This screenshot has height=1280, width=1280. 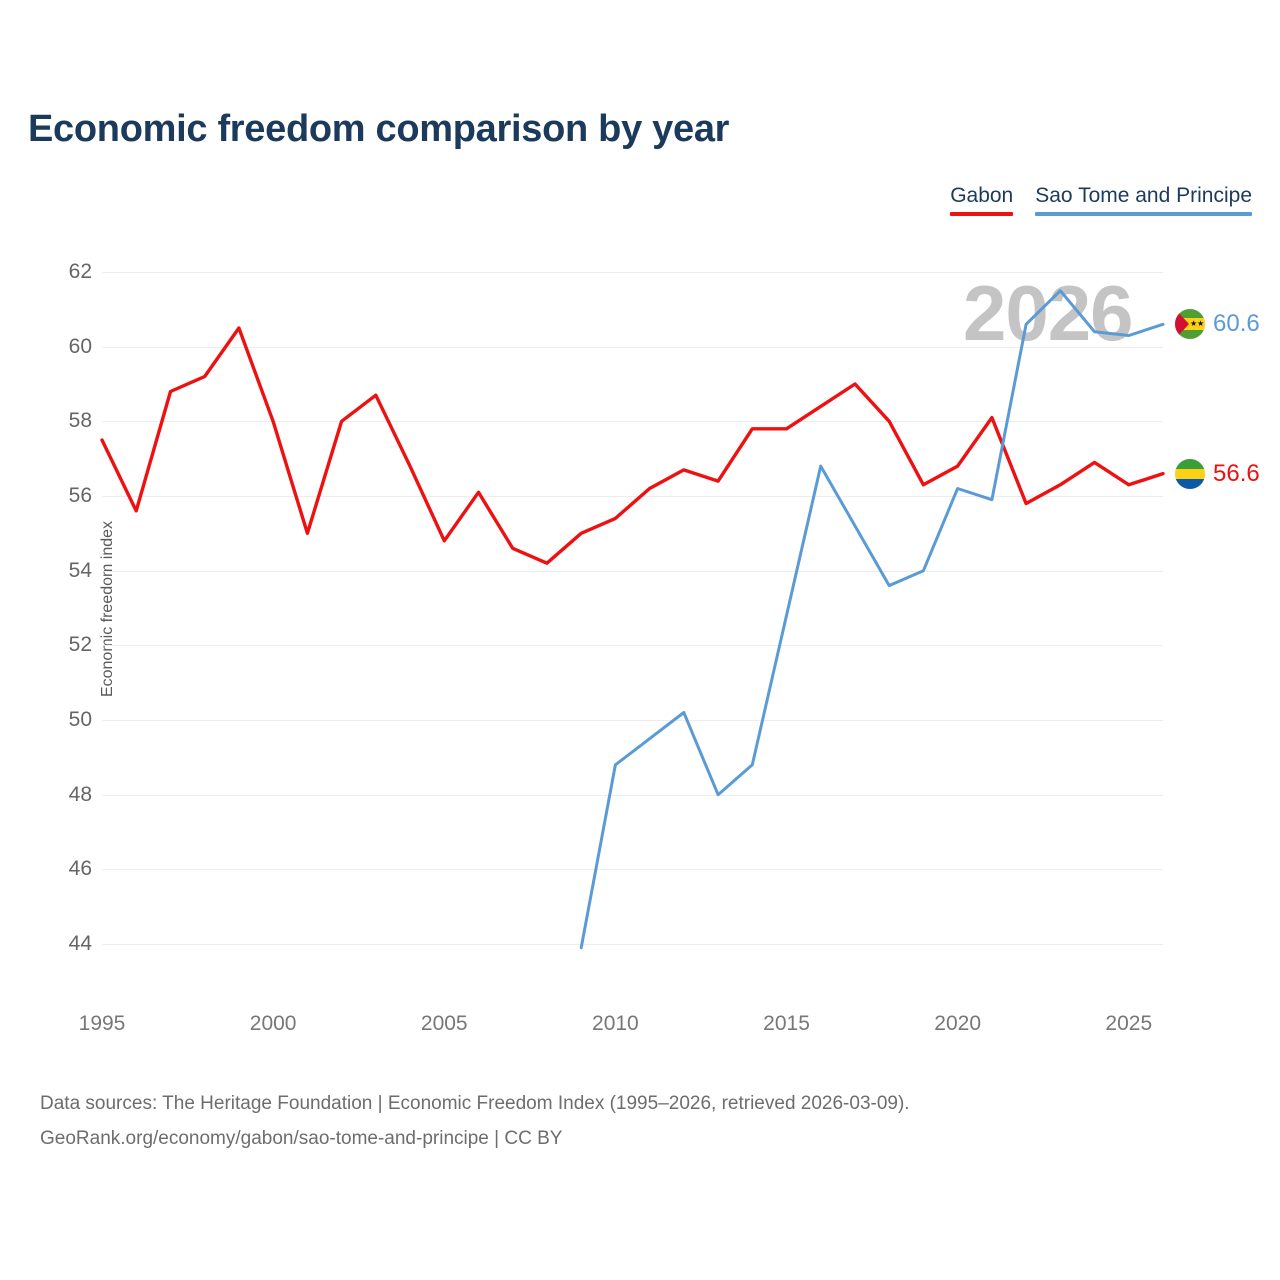 I want to click on y-axis-tick-label: 60, so click(x=80, y=346).